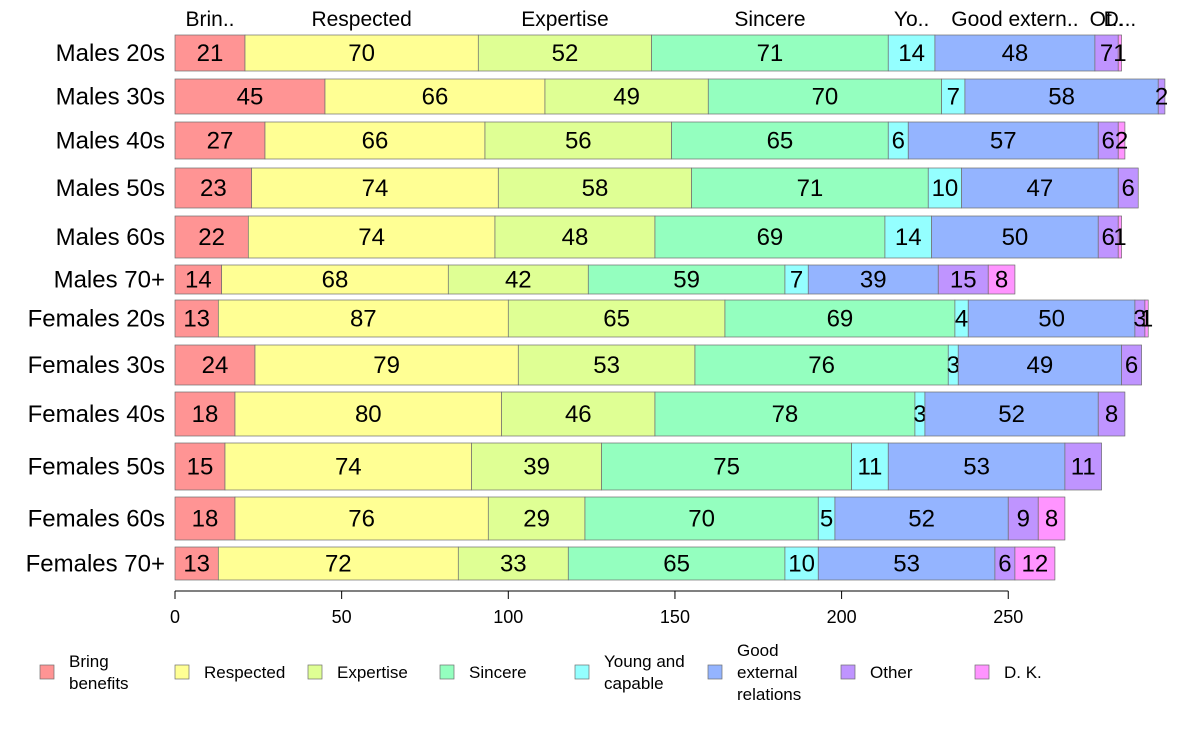 The height and width of the screenshot is (736, 1188). I want to click on legend-label: Sincere, so click(498, 672).